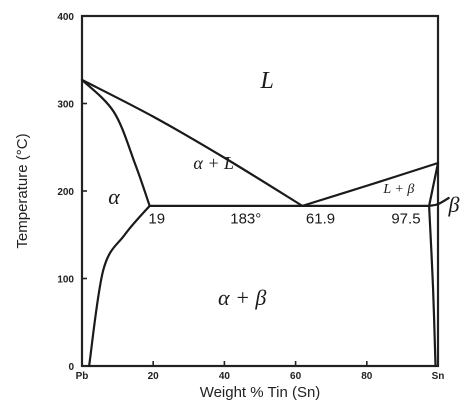 This screenshot has height=402, width=464. Describe the element at coordinates (320, 218) in the screenshot. I see `point-label-eutectic-composition: 61.9` at that location.